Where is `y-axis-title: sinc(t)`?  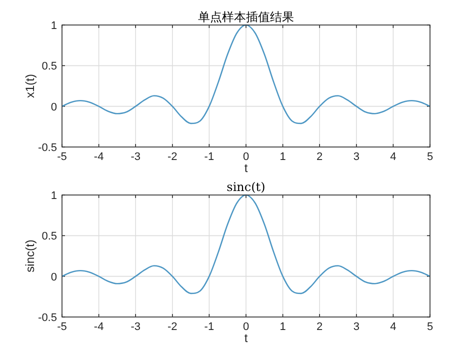 y-axis-title: sinc(t) is located at coordinates (30, 256).